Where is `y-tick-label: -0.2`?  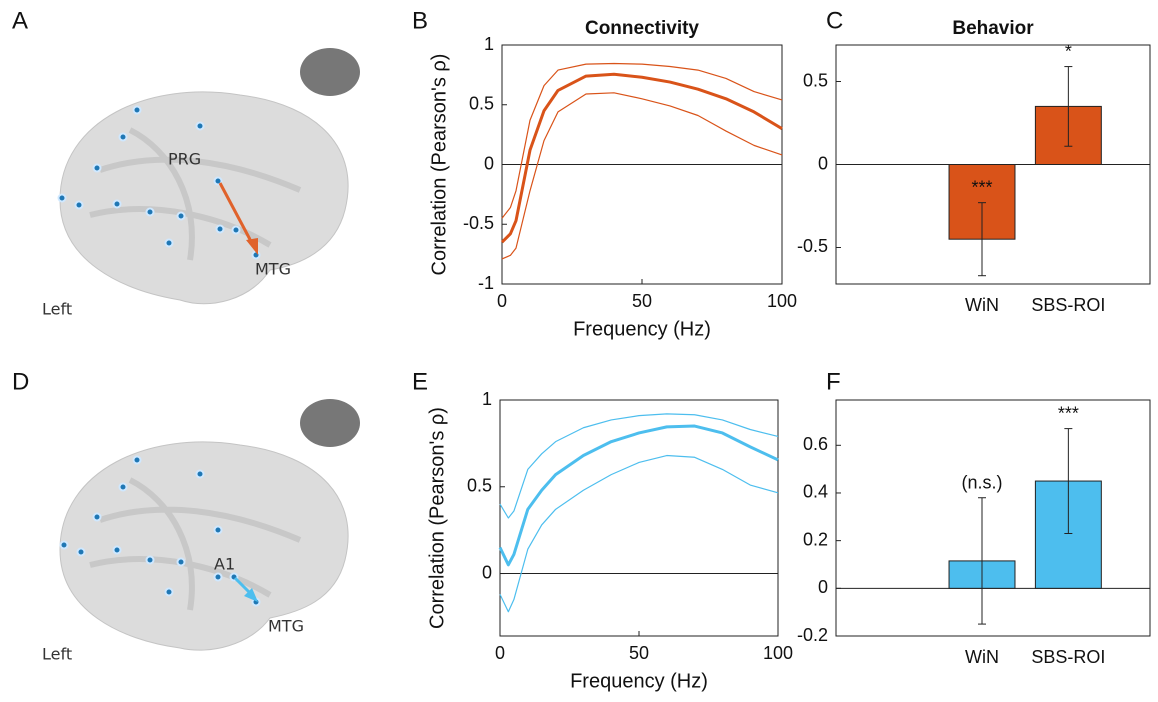 y-tick-label: -0.2 is located at coordinates (812, 635).